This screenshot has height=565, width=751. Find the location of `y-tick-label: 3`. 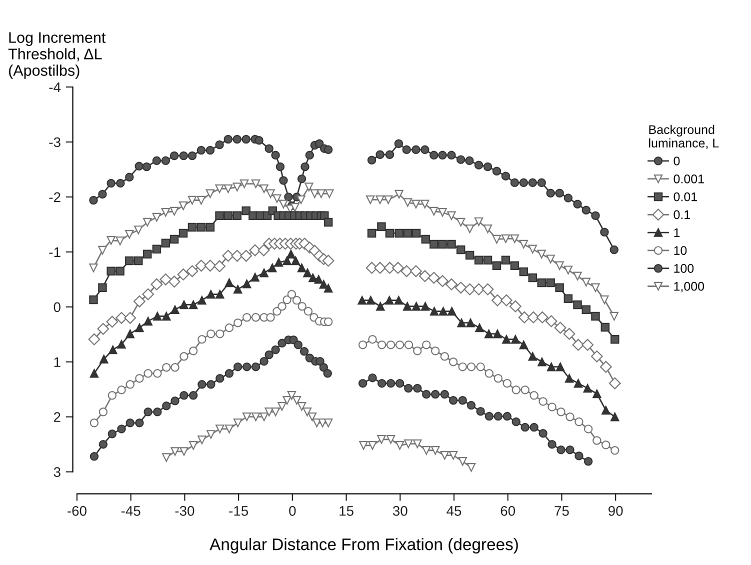

y-tick-label: 3 is located at coordinates (57, 472).